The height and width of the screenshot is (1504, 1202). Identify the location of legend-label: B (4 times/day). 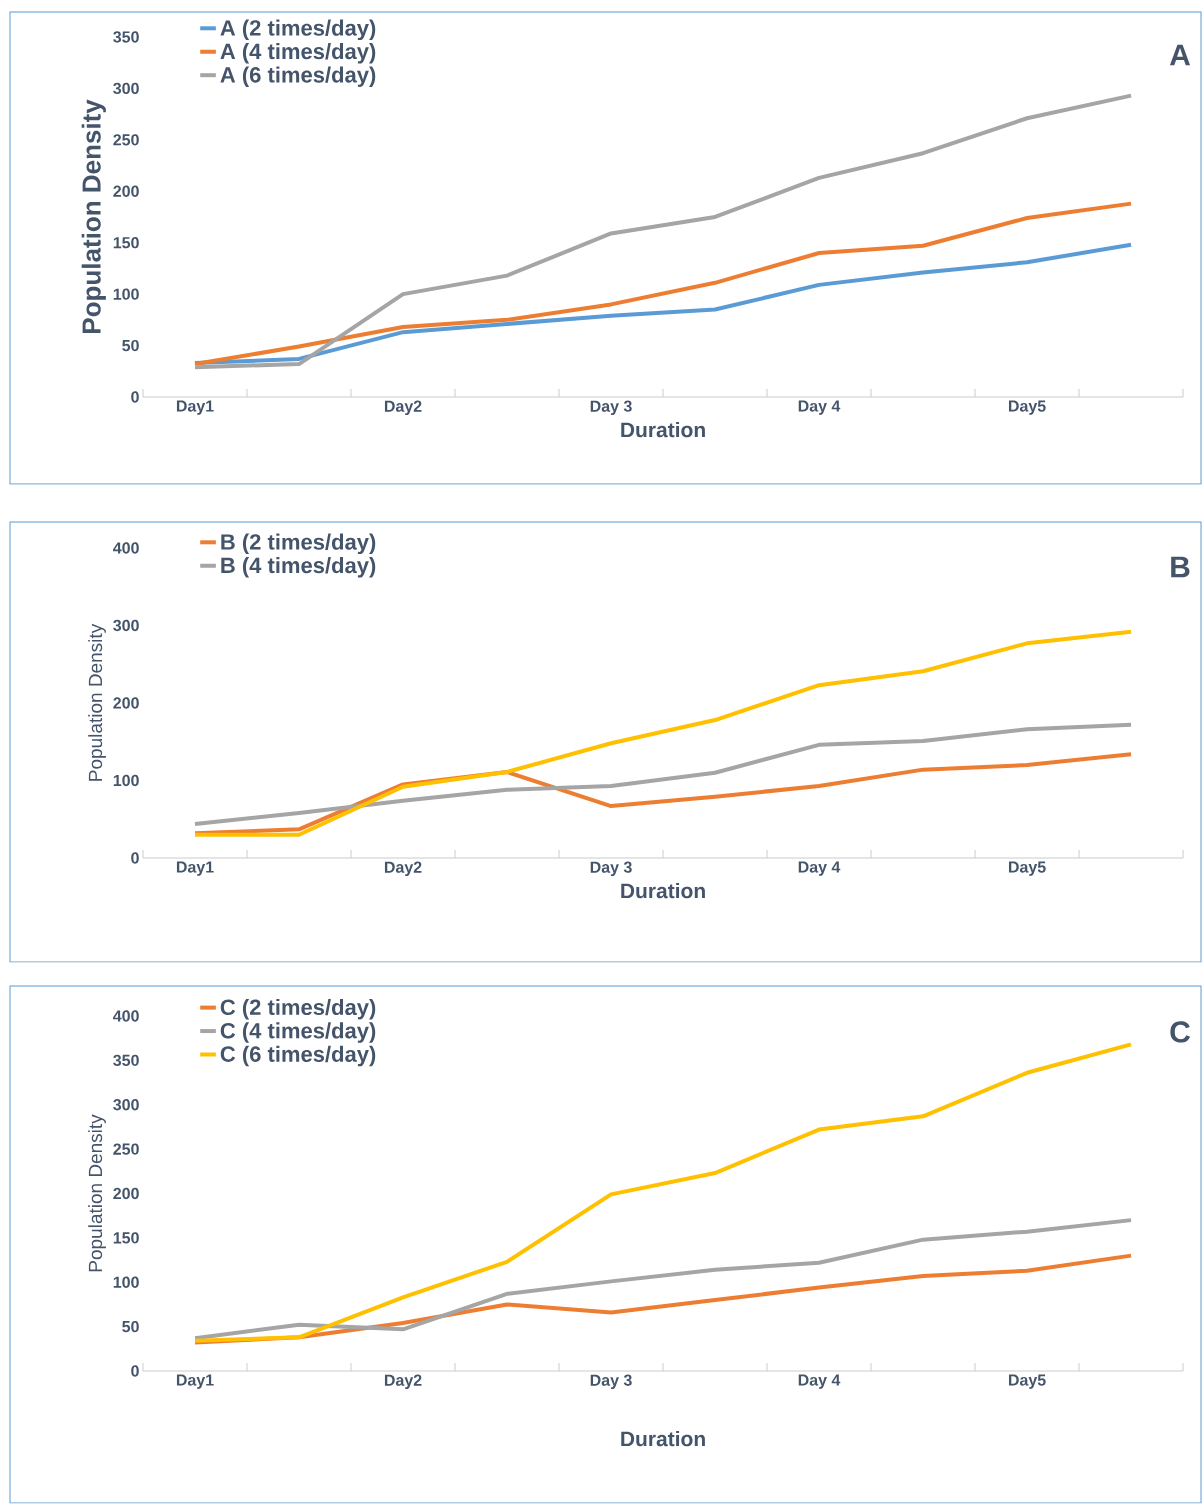
(298, 567).